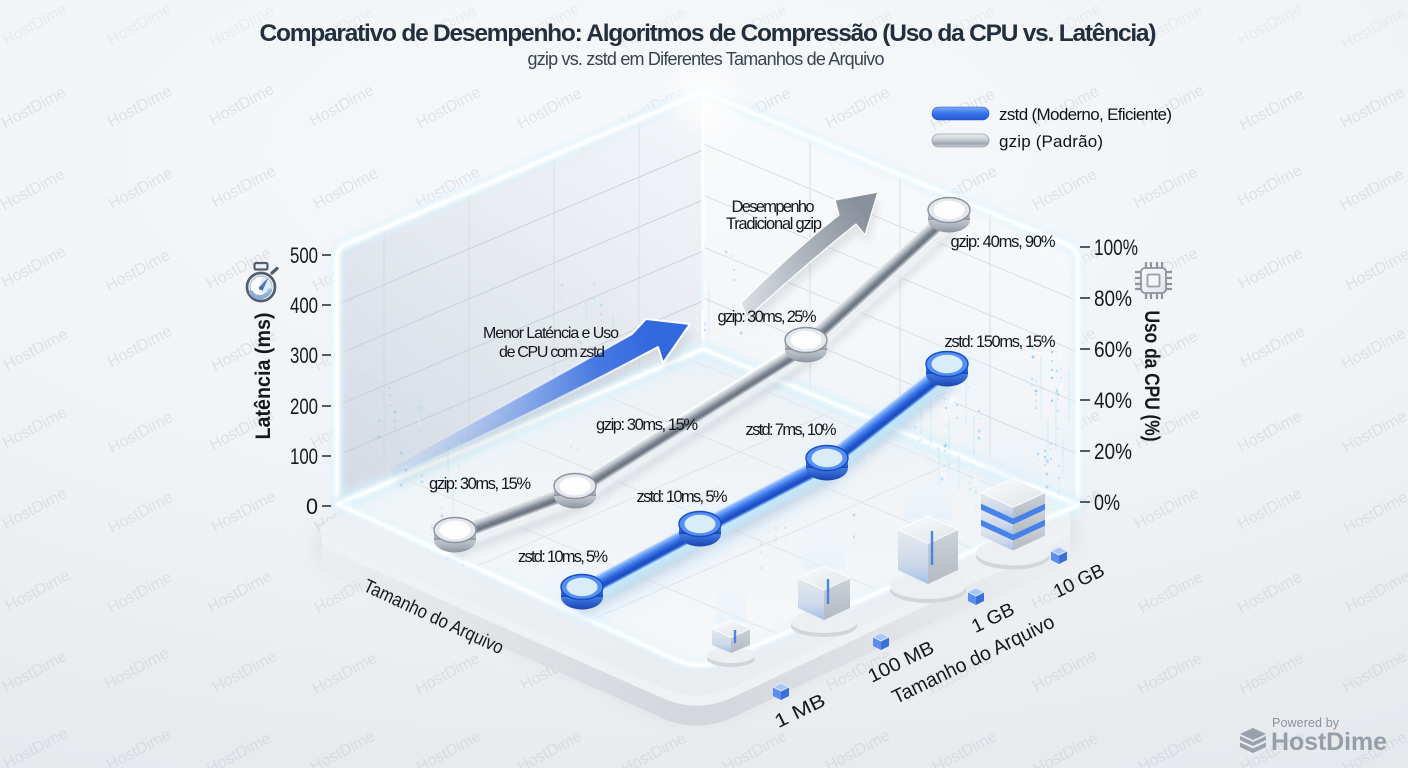 Image resolution: width=1408 pixels, height=768 pixels. What do you see at coordinates (1116, 247) in the screenshot?
I see `svg-text: 100%` at bounding box center [1116, 247].